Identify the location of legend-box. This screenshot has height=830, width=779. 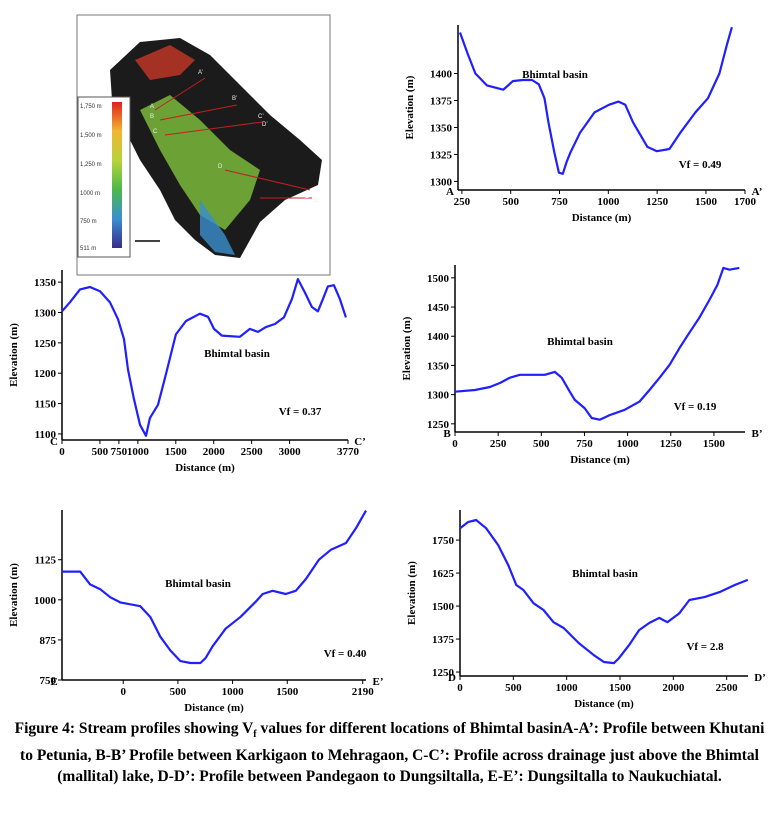
(104, 177).